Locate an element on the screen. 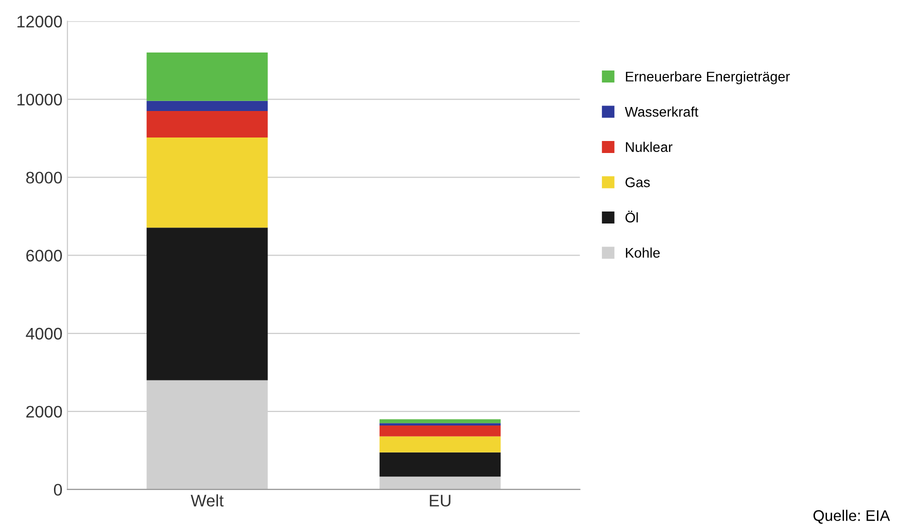  y-tick-label: 0 is located at coordinates (58, 490).